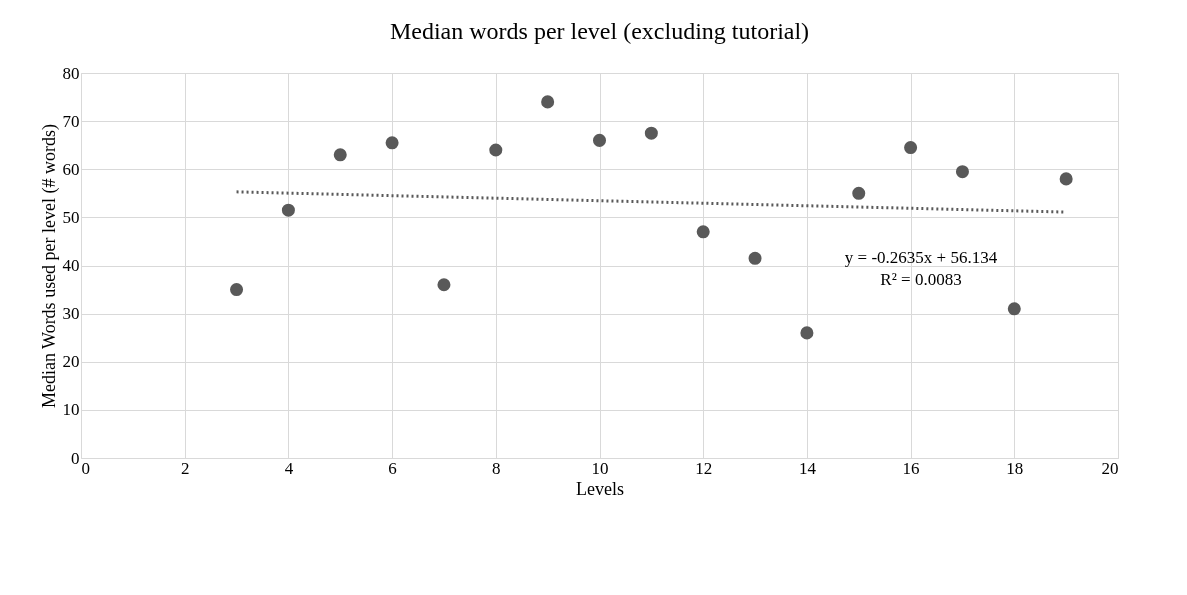 This screenshot has height=595, width=1187. Describe the element at coordinates (71, 410) in the screenshot. I see `y-tick-label: 10` at that location.